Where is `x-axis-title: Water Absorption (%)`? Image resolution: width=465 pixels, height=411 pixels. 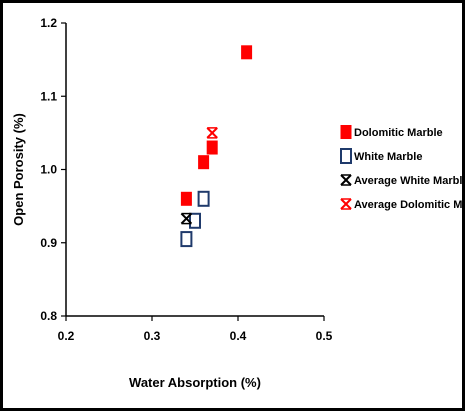 x-axis-title: Water Absorption (%) is located at coordinates (195, 382).